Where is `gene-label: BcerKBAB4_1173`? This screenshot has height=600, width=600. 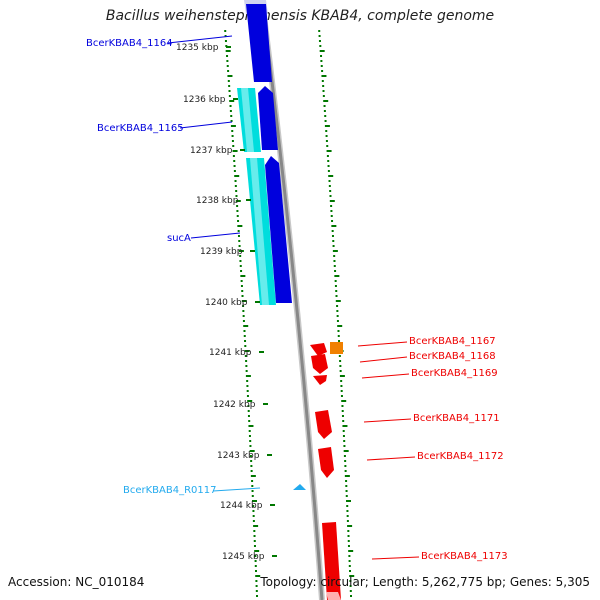 gene-label: BcerKBAB4_1173 is located at coordinates (464, 556).